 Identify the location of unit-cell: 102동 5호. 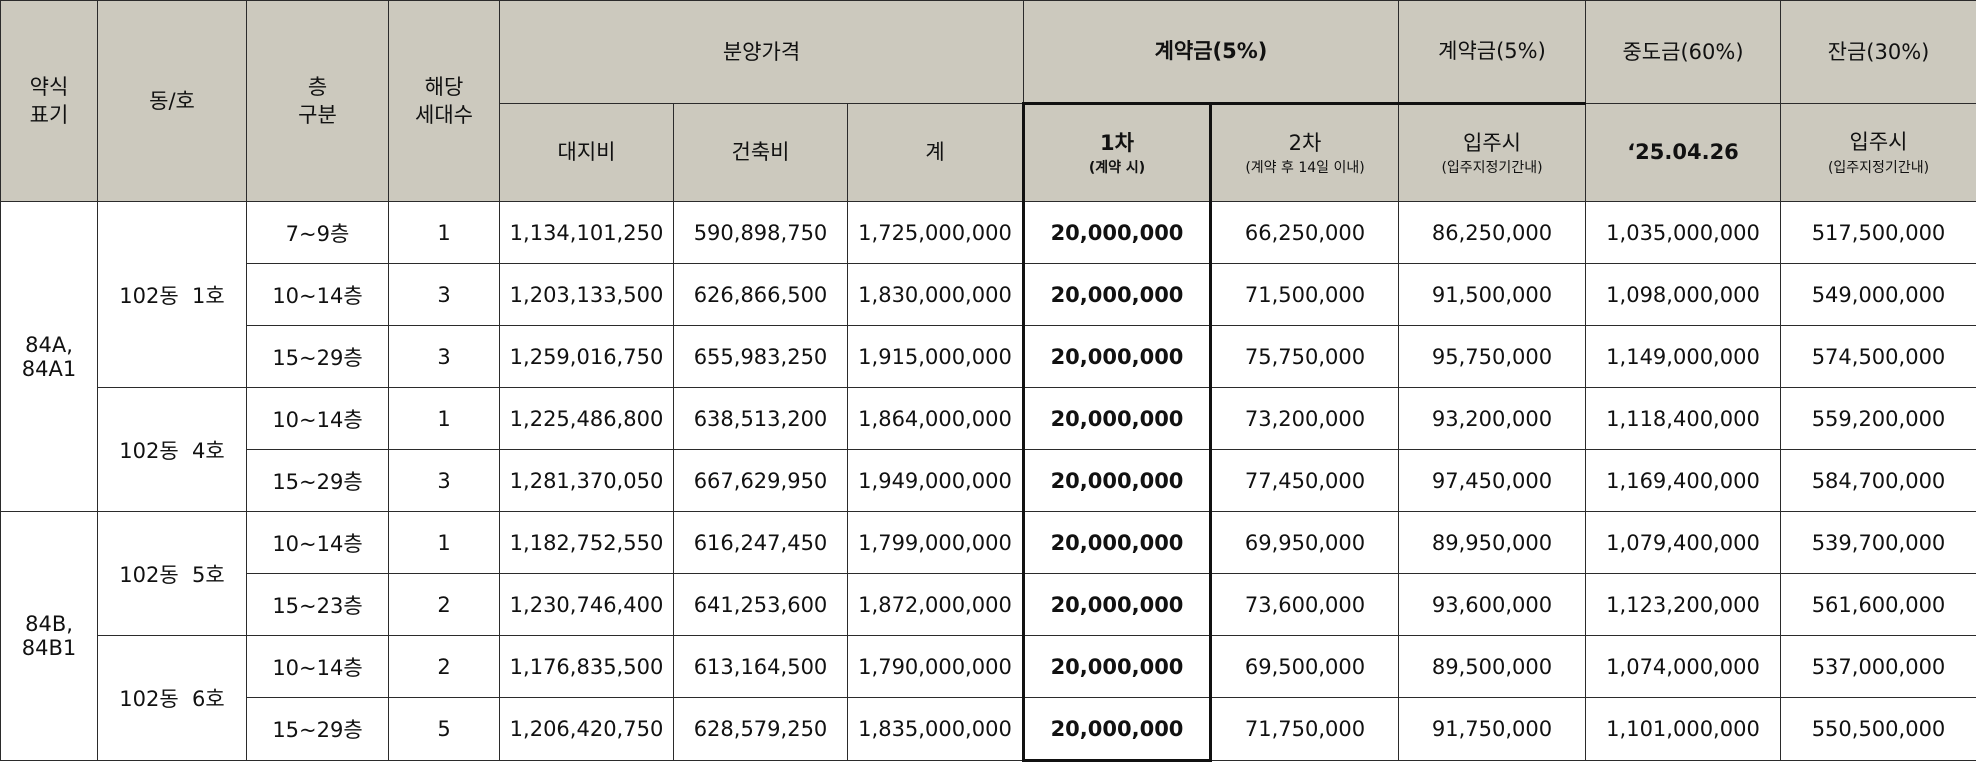
(172, 574).